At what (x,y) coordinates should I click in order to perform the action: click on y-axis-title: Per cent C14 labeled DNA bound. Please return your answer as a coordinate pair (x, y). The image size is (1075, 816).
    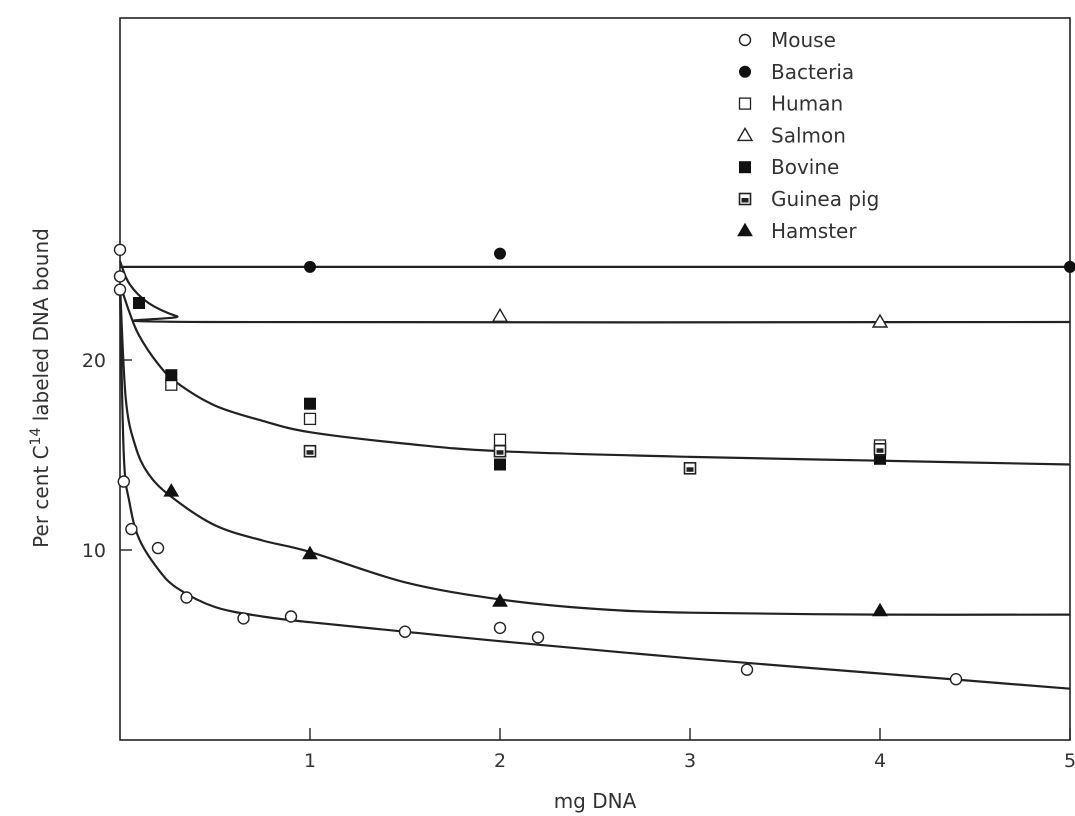
    Looking at the image, I should click on (40, 388).